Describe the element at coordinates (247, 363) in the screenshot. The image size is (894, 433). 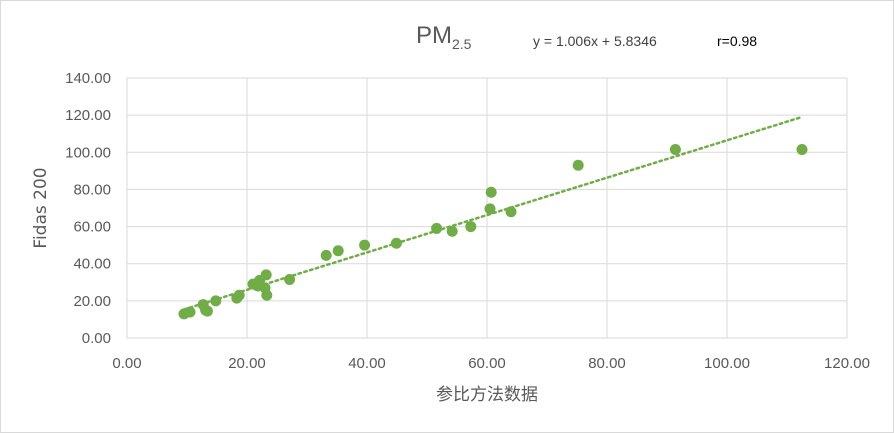
I see `x-tick-label: 20.00` at that location.